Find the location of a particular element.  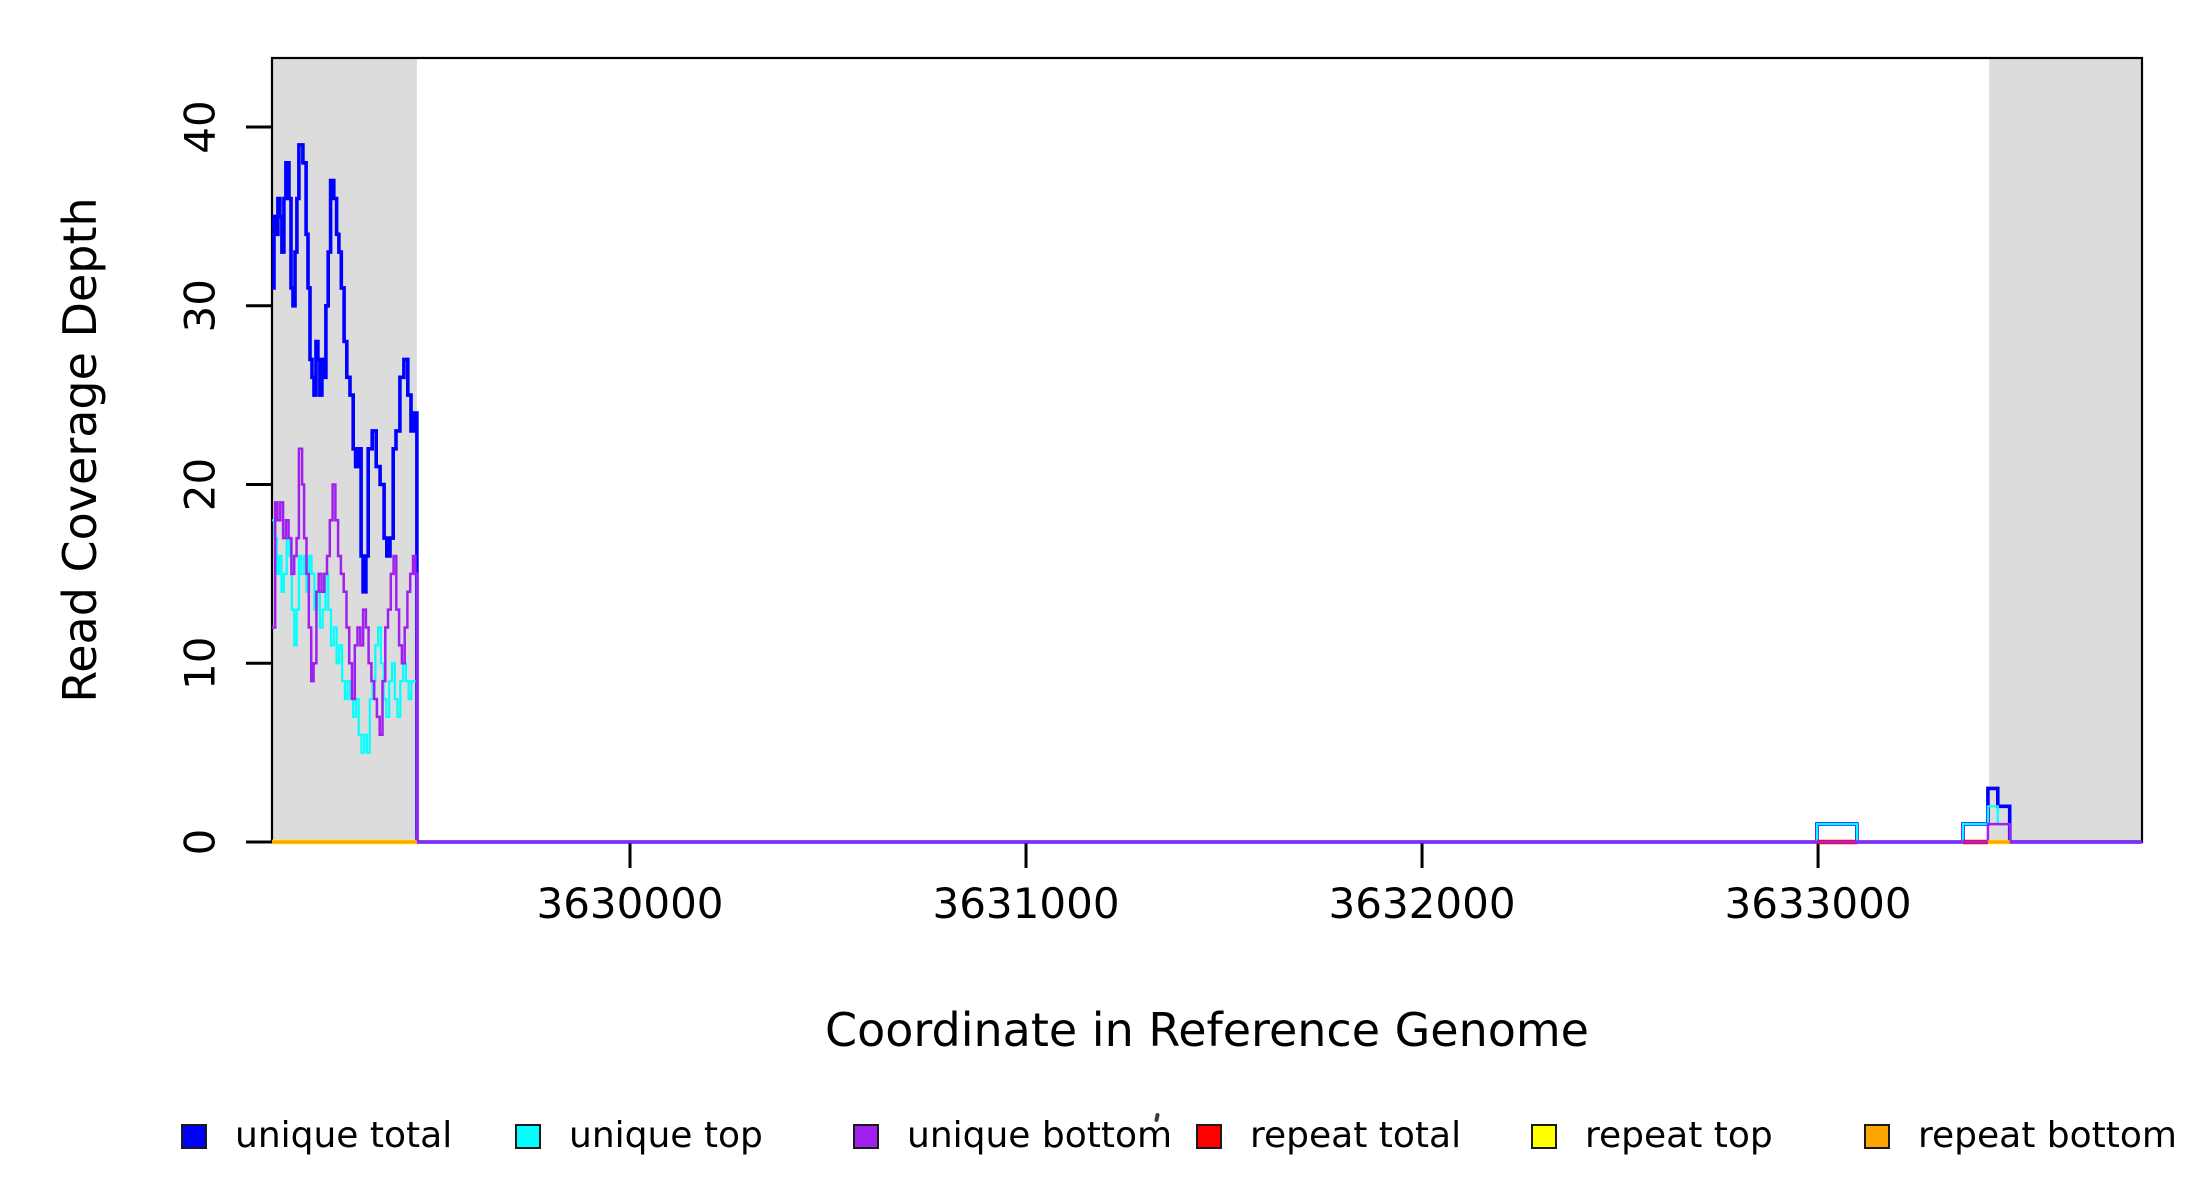

legend-label: repeat total is located at coordinates (1356, 1135).